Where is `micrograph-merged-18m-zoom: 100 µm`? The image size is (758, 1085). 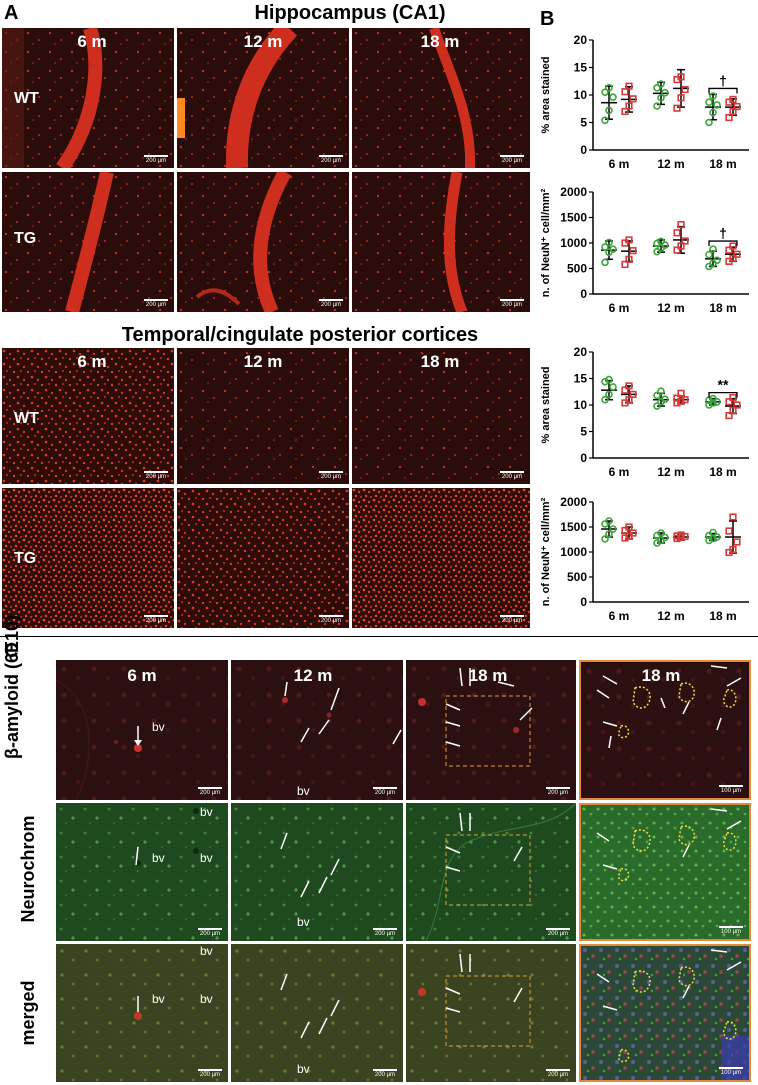
micrograph-merged-18m-zoom: 100 µm is located at coordinates (665, 1013).